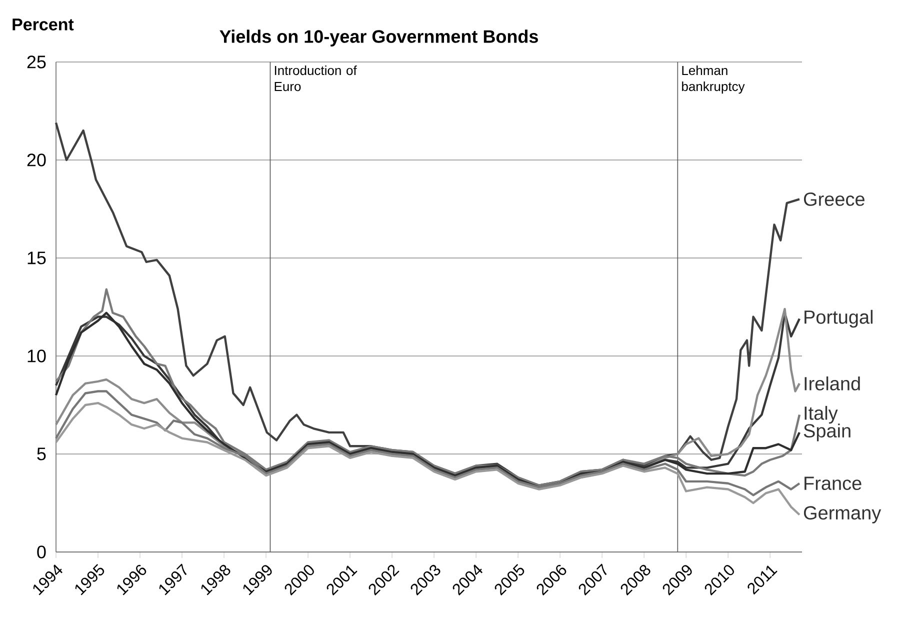  I want to click on ref-line-label: Lehman bankruptcy, so click(713, 80).